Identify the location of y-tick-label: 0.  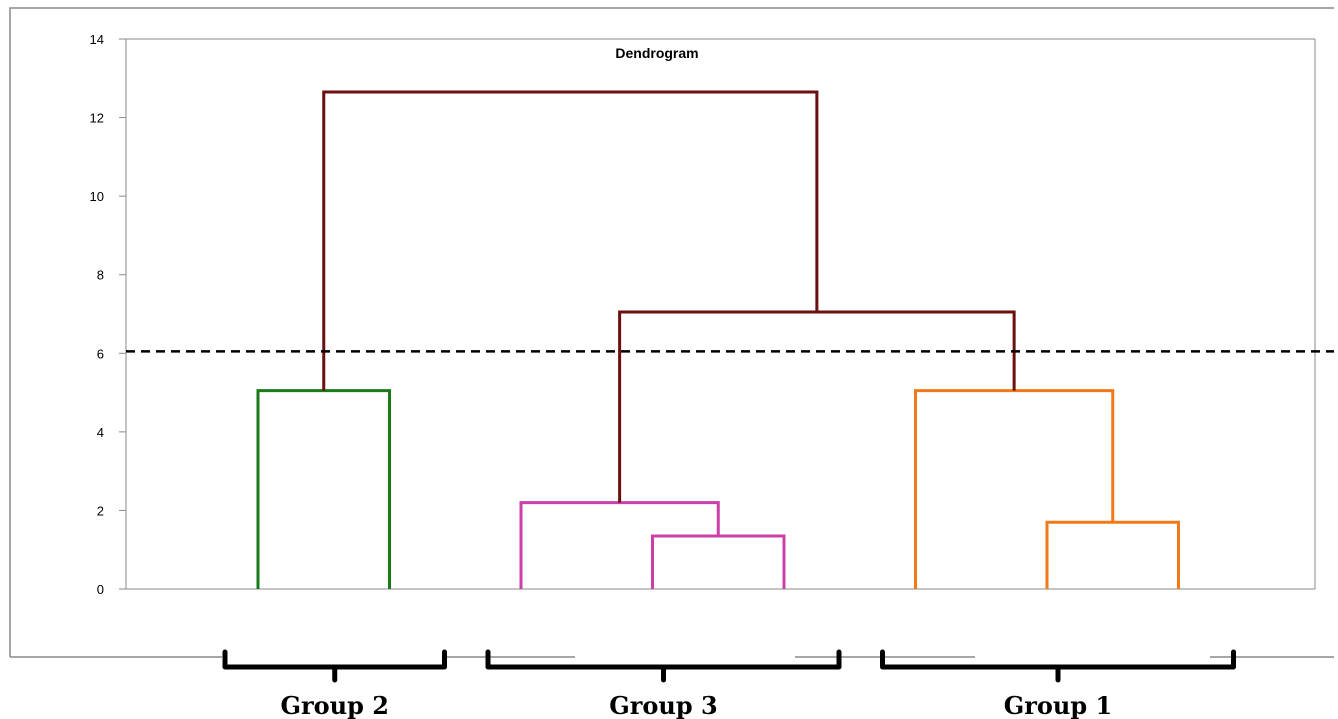
(100, 589).